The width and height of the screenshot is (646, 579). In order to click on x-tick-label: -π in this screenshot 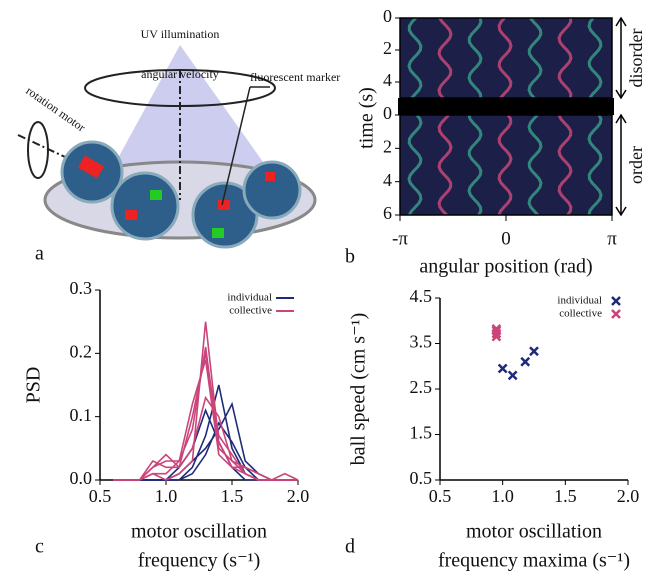, I will do `click(400, 238)`.